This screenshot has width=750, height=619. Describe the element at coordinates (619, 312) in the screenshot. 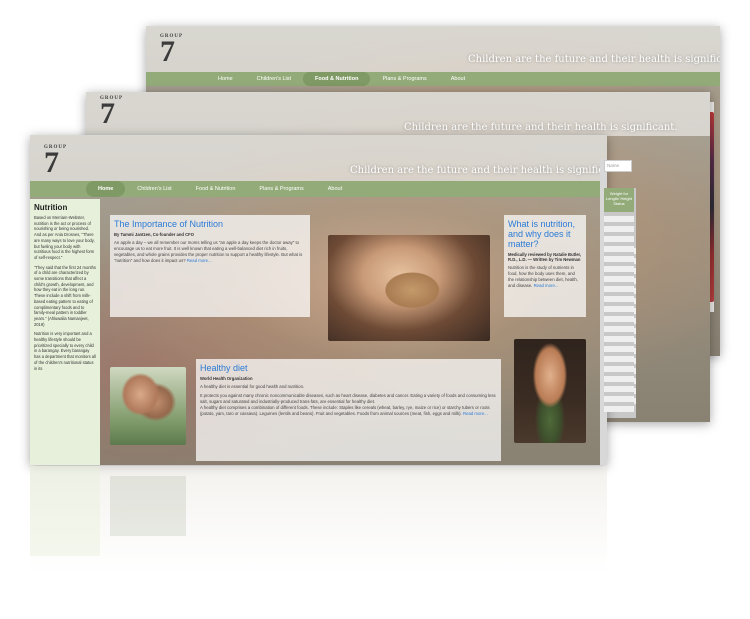

I see `status-table-column` at that location.